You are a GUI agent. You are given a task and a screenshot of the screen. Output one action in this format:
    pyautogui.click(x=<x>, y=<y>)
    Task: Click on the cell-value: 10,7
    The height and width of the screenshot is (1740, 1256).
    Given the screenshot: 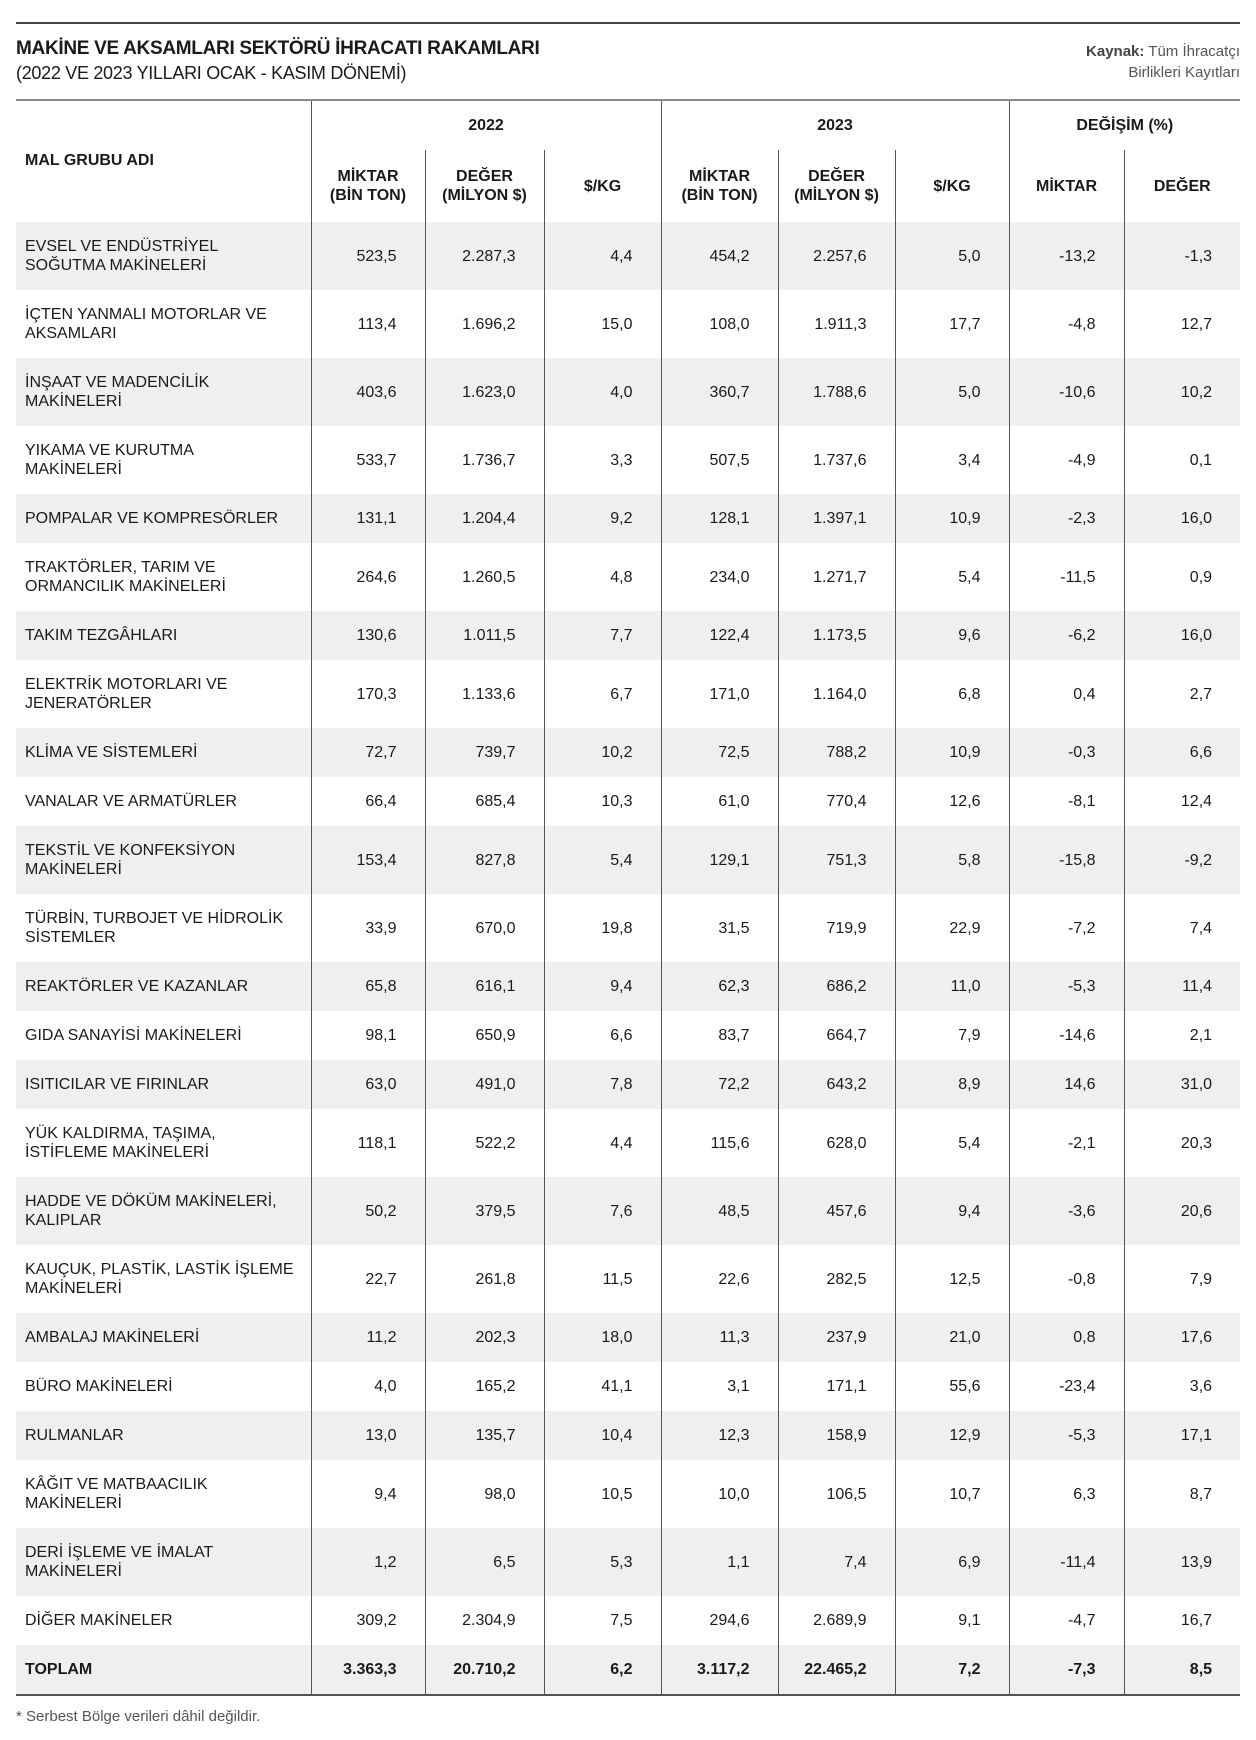 What is the action you would take?
    pyautogui.click(x=952, y=1494)
    